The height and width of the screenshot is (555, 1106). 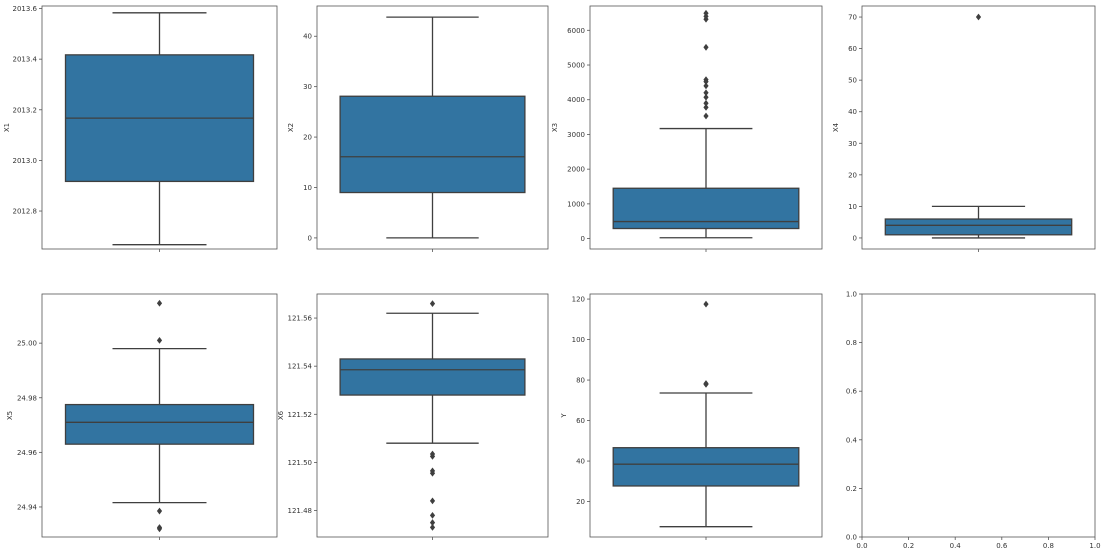 What do you see at coordinates (576, 31) in the screenshot?
I see `y-tick-label: 6000` at bounding box center [576, 31].